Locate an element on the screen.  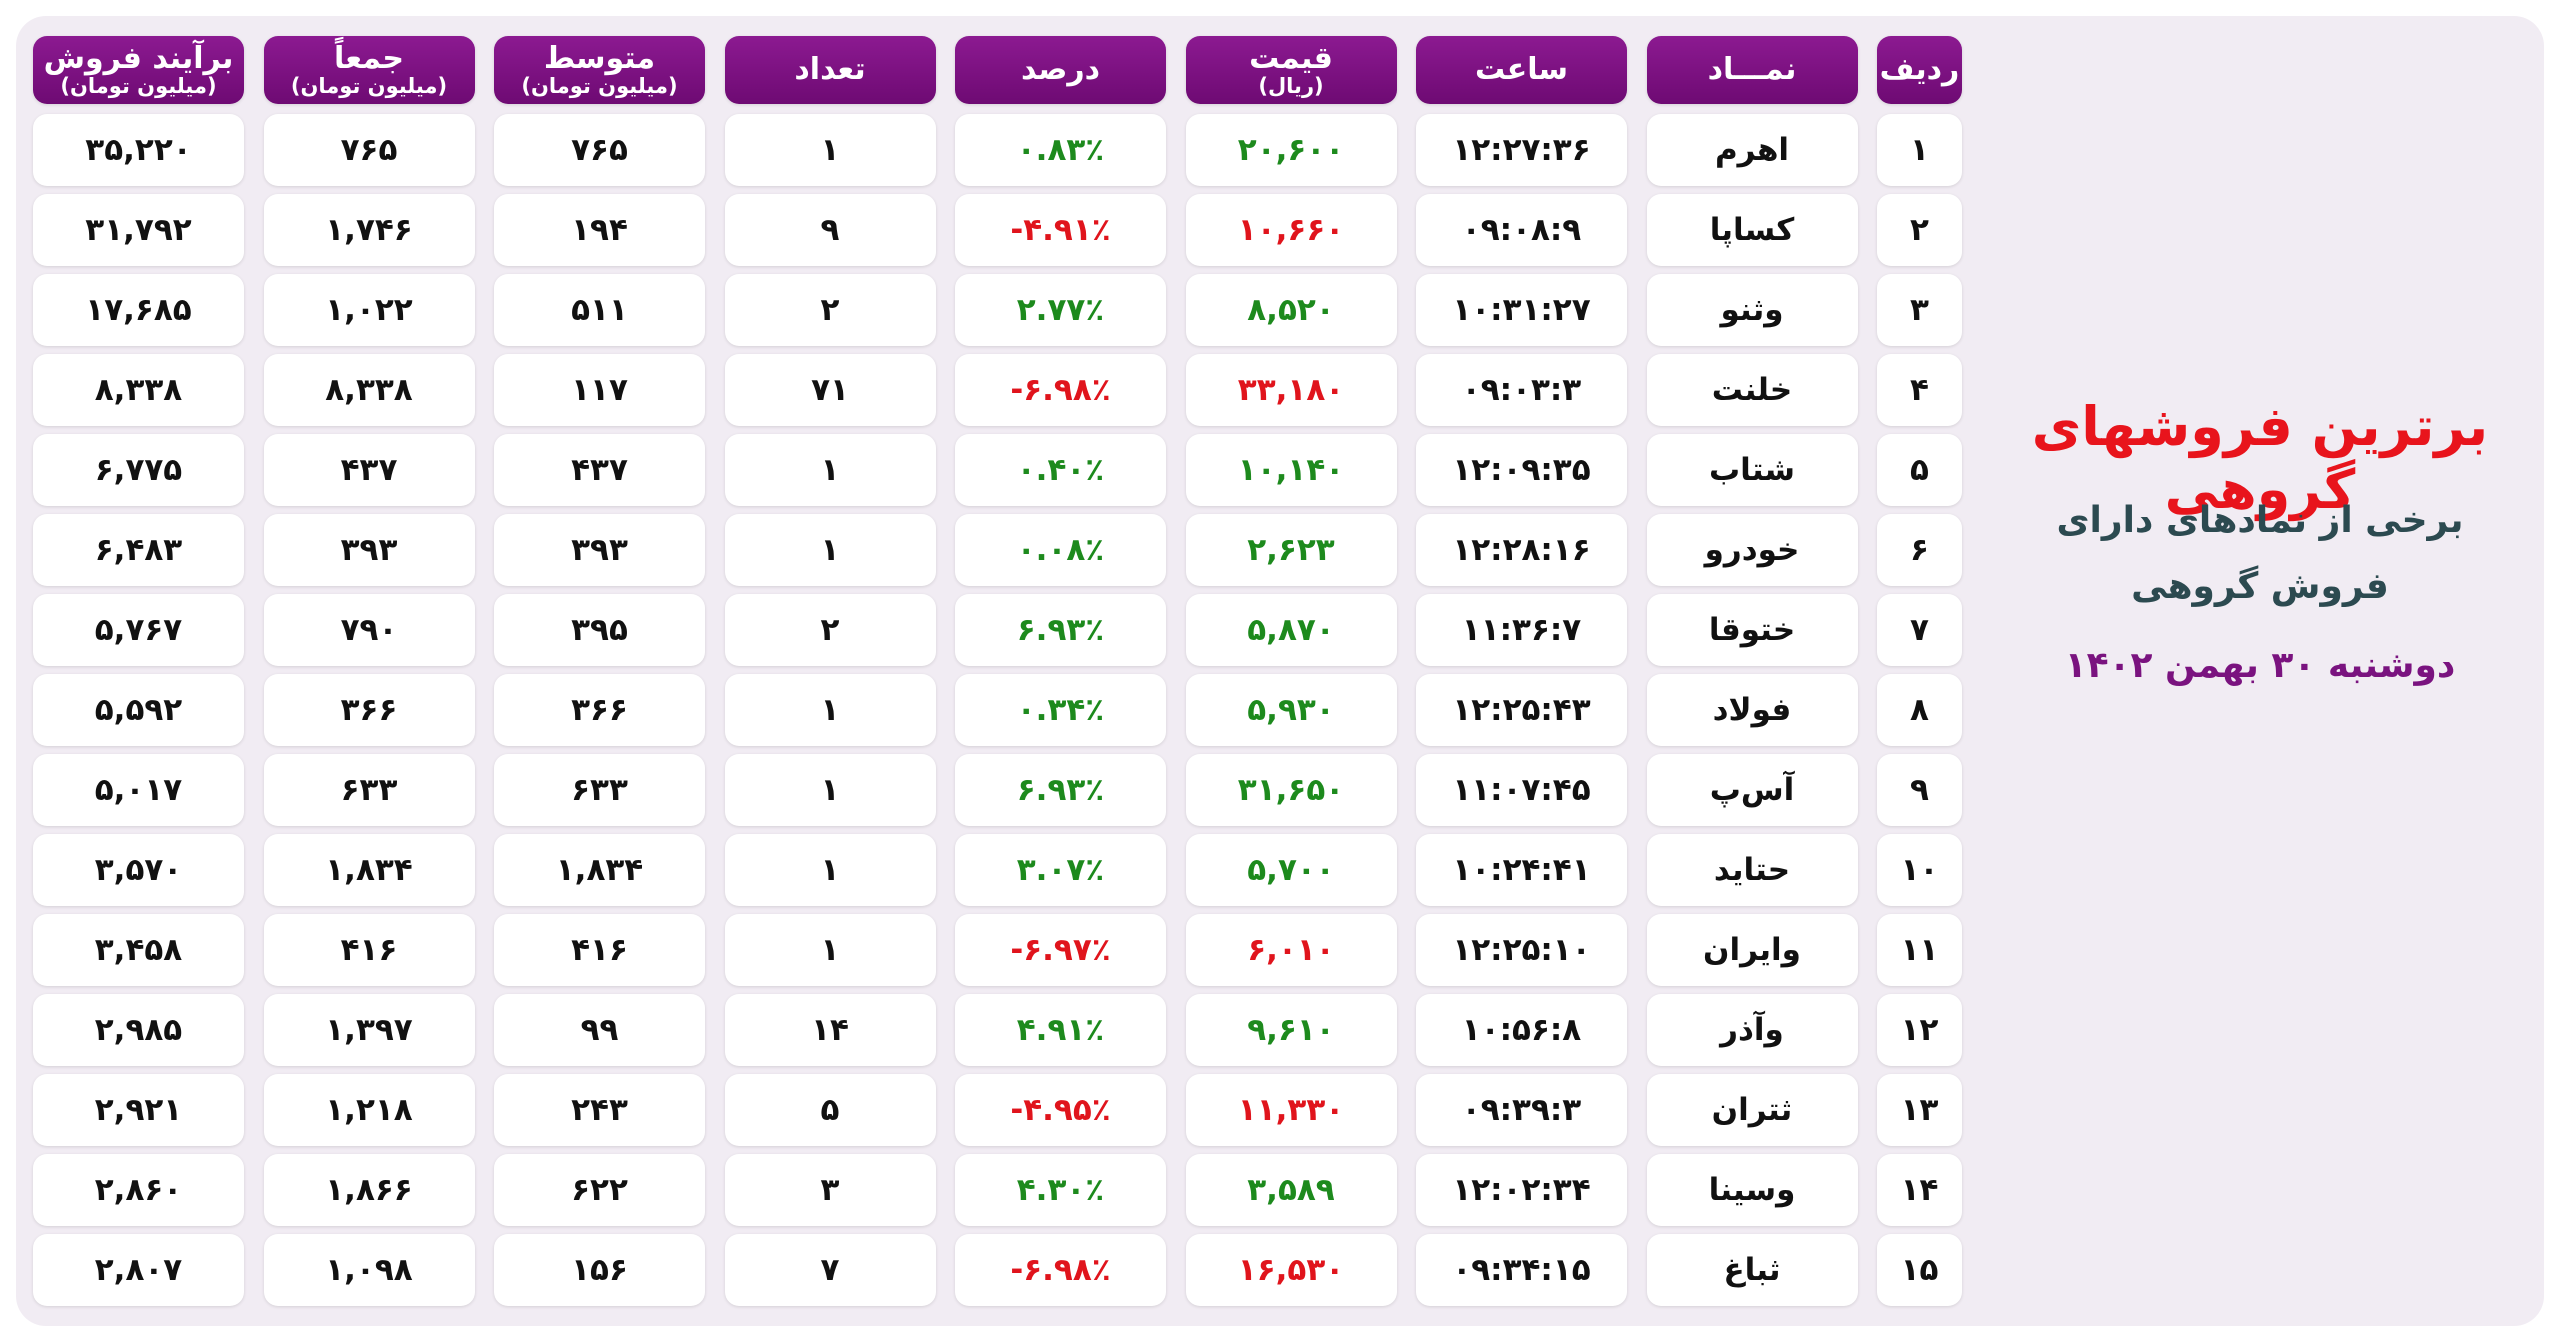
table-cell: ۵۱۱ is located at coordinates (599, 310).